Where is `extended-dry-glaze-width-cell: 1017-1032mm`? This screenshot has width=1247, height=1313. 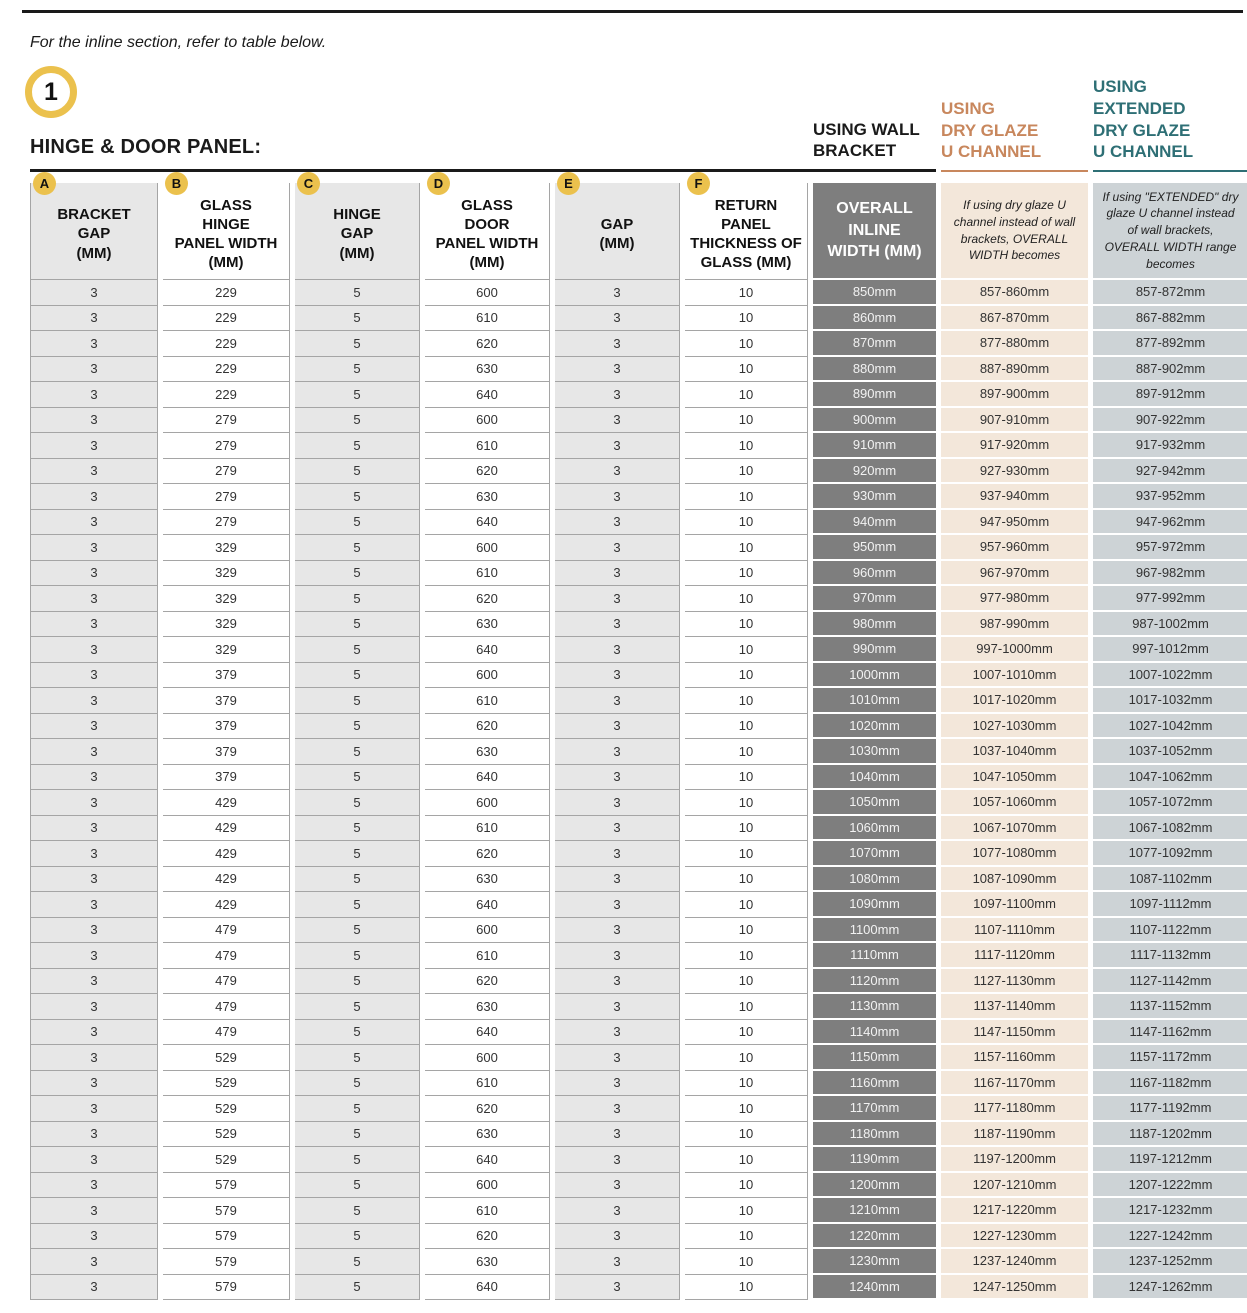 extended-dry-glaze-width-cell: 1017-1032mm is located at coordinates (1170, 701).